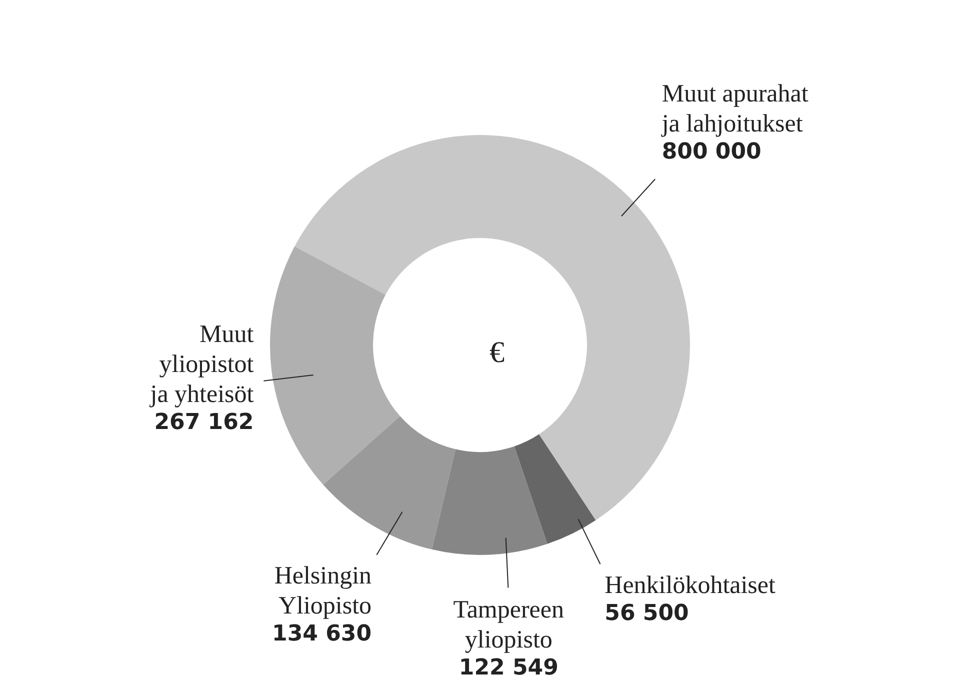 Image resolution: width=960 pixels, height=690 pixels. I want to click on data-label: 134 630, so click(322, 633).